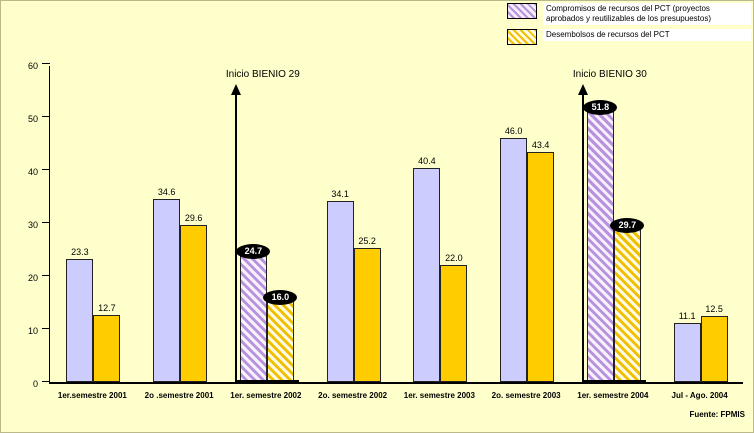  What do you see at coordinates (35, 384) in the screenshot?
I see `y-tick-label: 0` at bounding box center [35, 384].